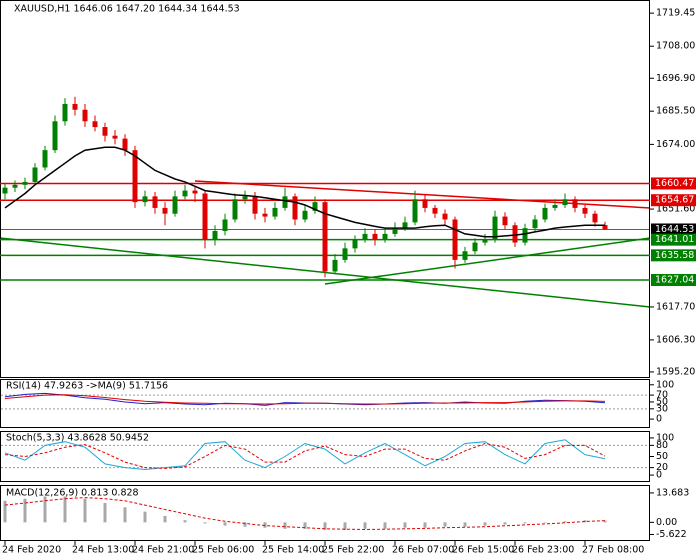 This screenshot has width=700, height=560. What do you see at coordinates (31, 550) in the screenshot?
I see `x-tick-label: 24 Feb 2020` at bounding box center [31, 550].